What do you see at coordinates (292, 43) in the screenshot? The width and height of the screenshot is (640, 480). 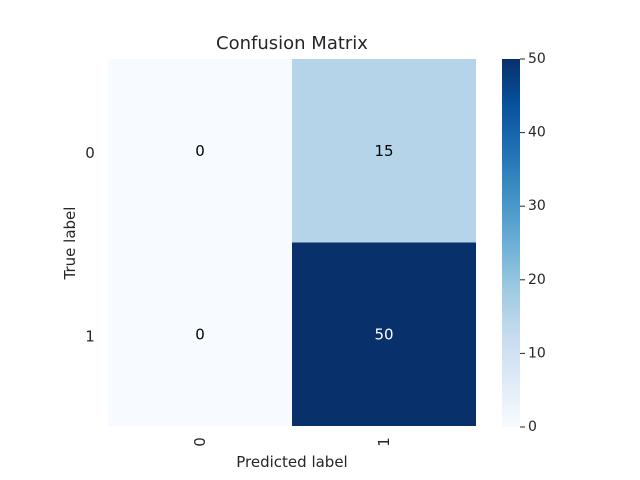 I see `chart-title: Confusion Matrix` at bounding box center [292, 43].